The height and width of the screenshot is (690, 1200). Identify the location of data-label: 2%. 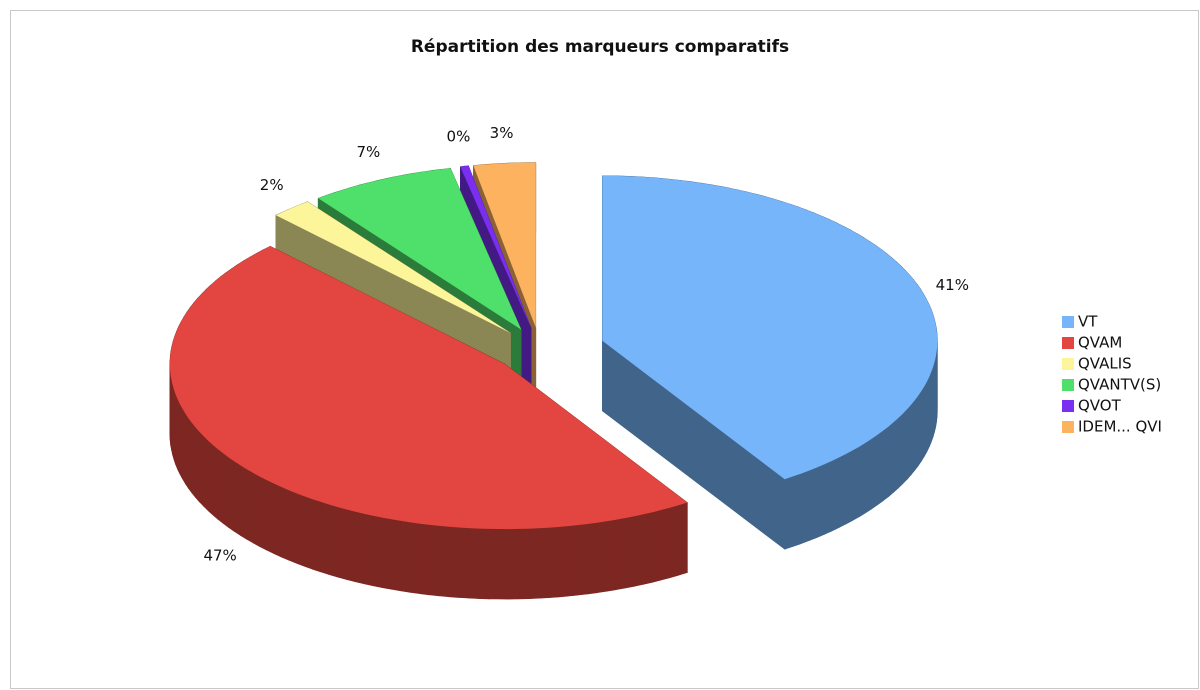
(272, 185).